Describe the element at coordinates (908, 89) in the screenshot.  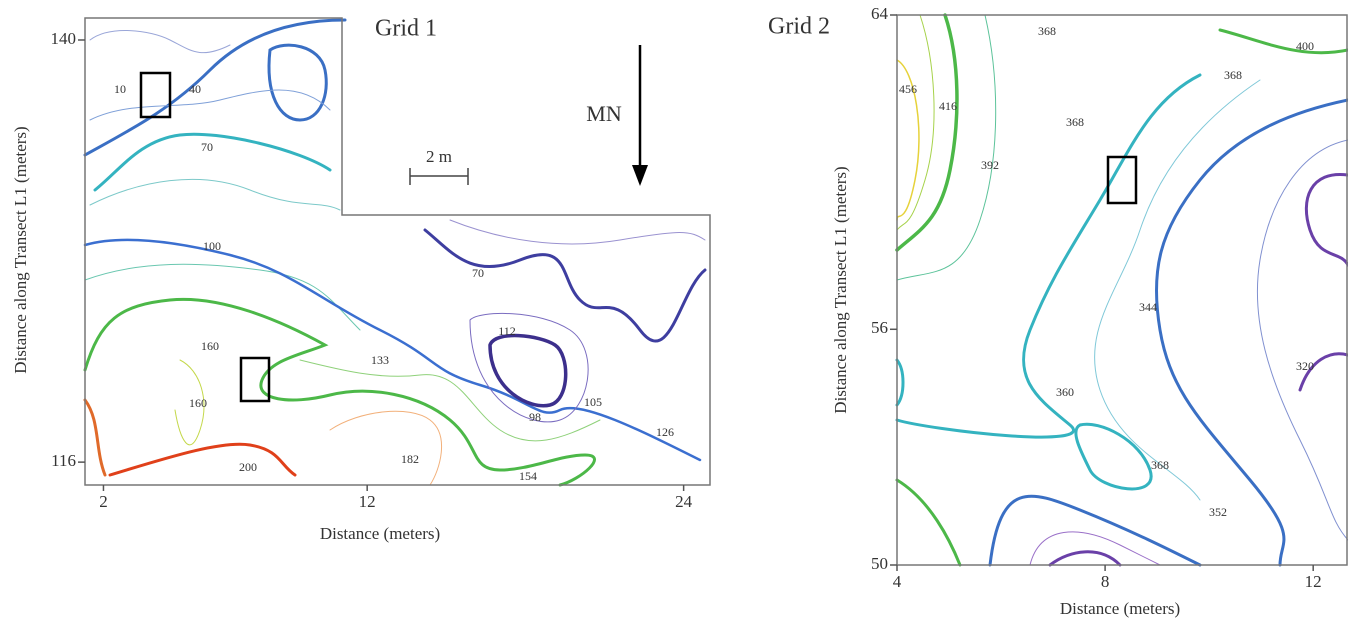
I see `contour-label: 456` at that location.